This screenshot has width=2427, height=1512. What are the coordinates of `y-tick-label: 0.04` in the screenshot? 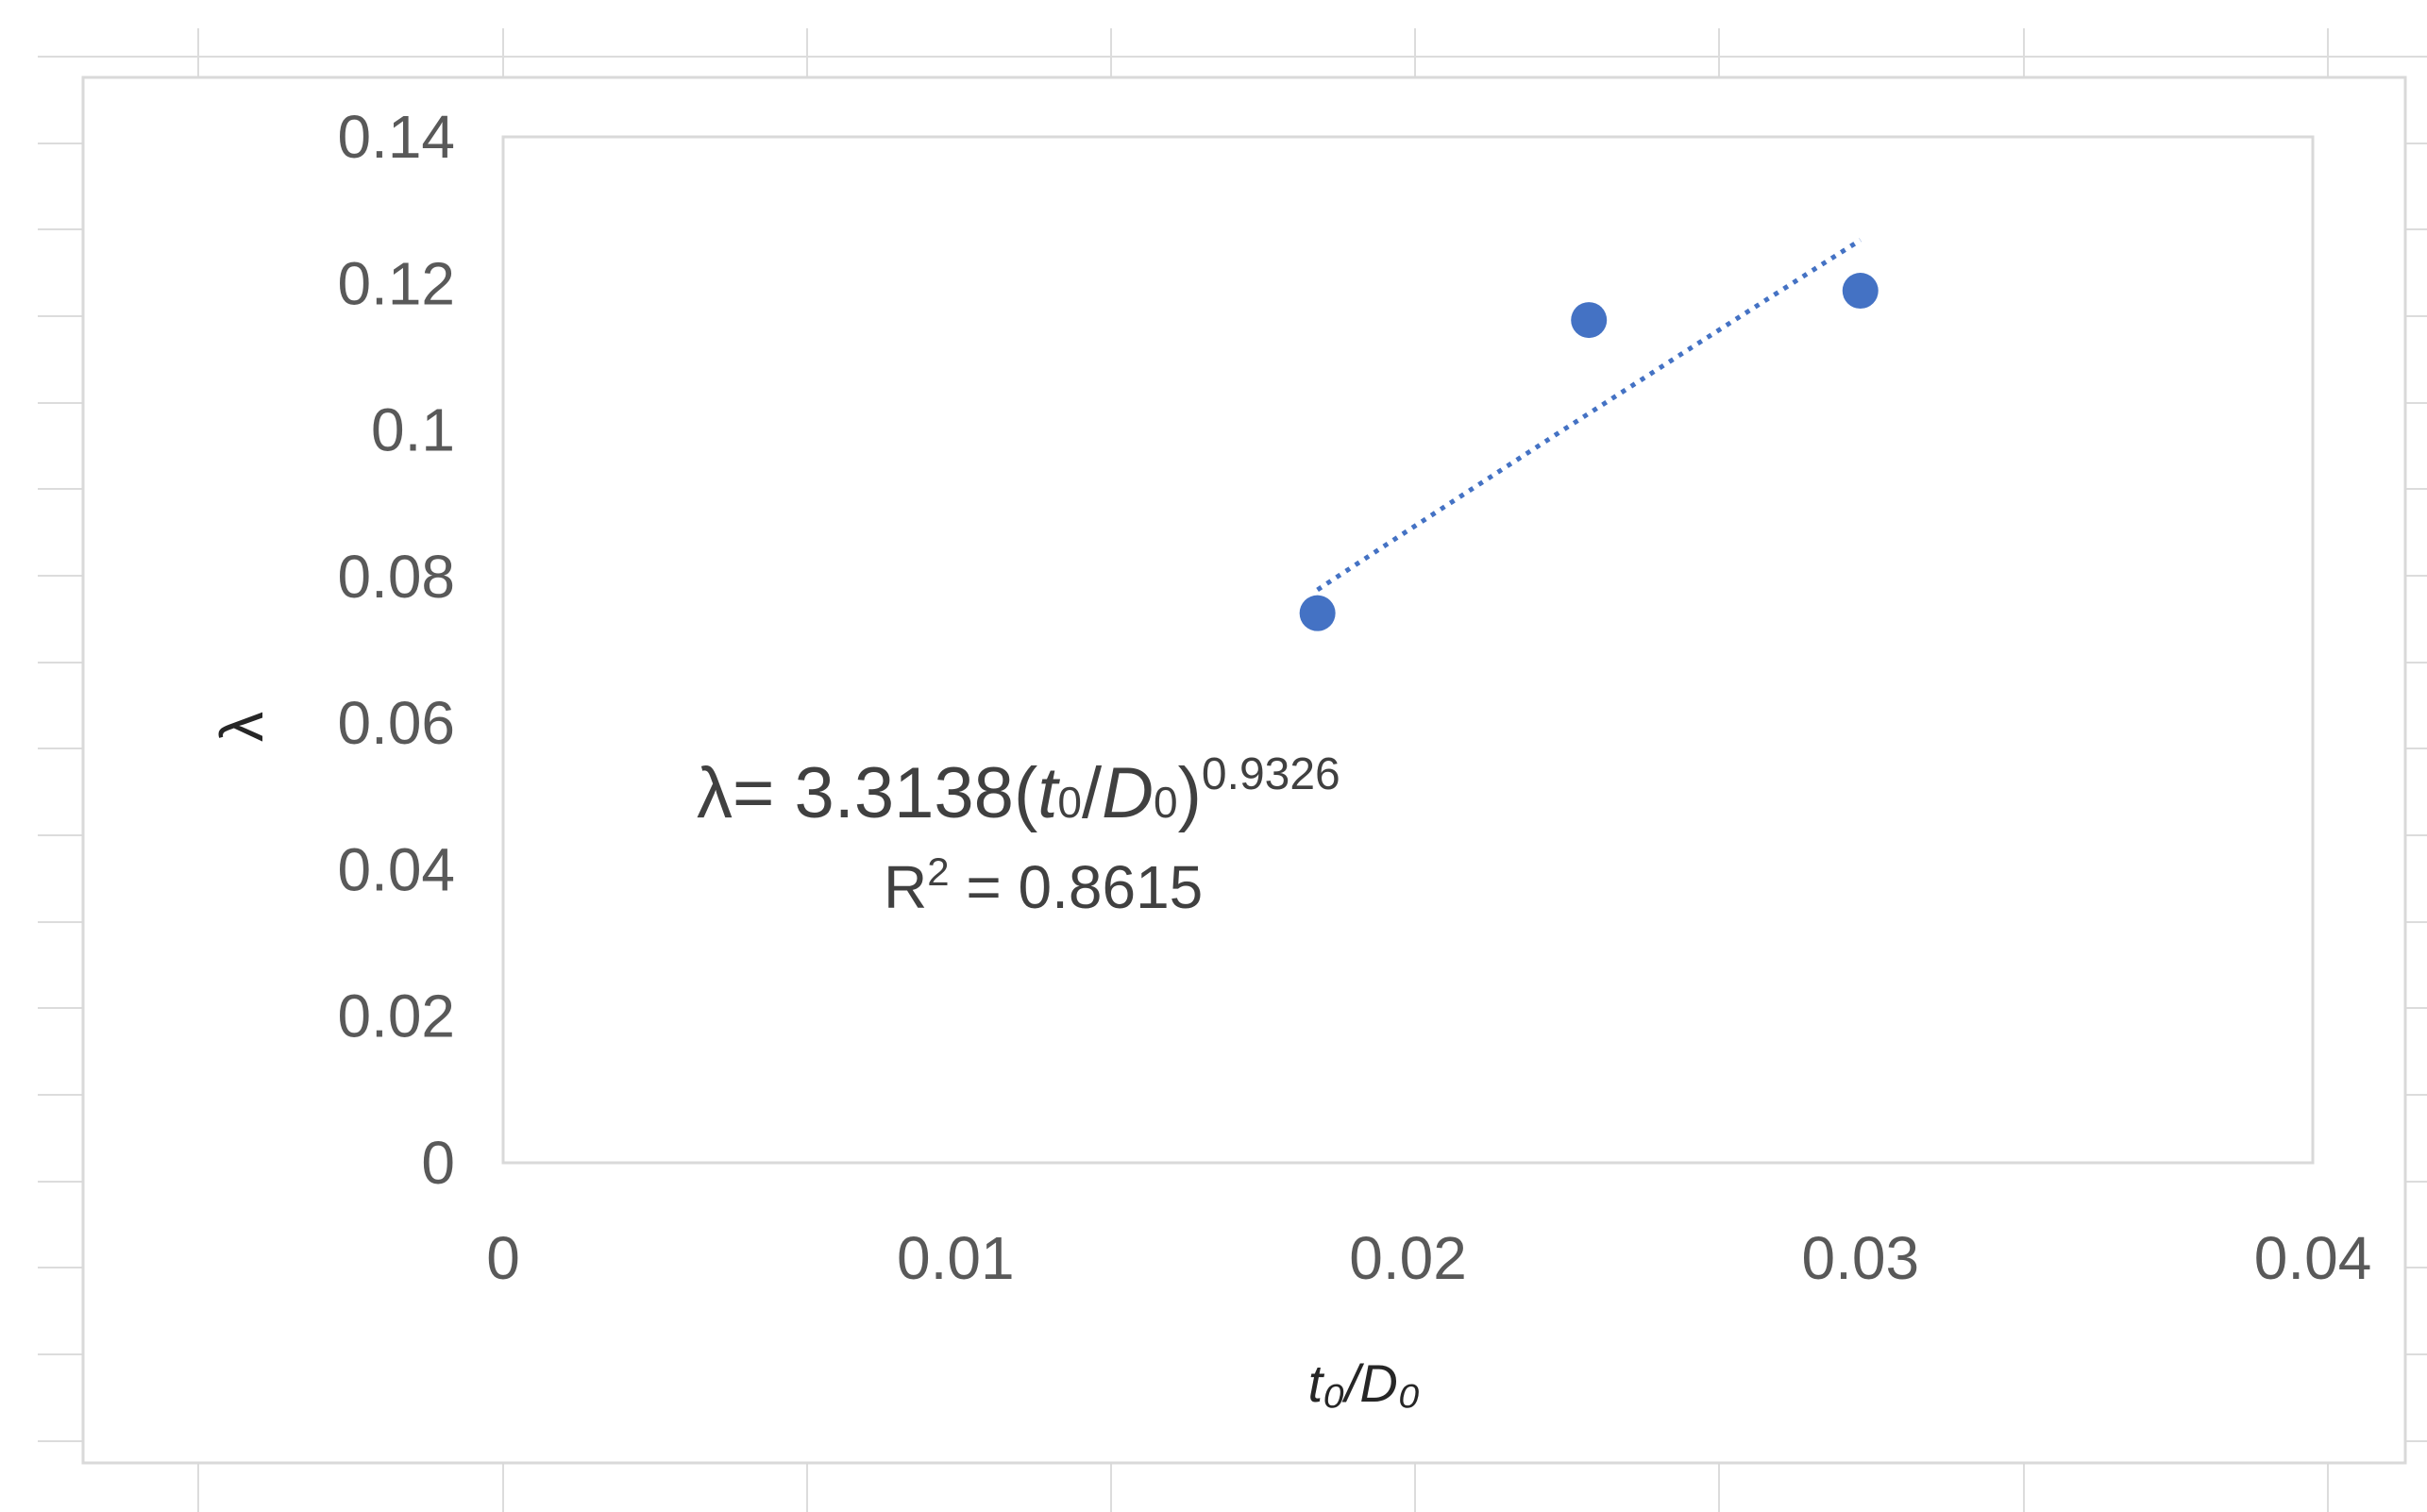 It's located at (396, 869).